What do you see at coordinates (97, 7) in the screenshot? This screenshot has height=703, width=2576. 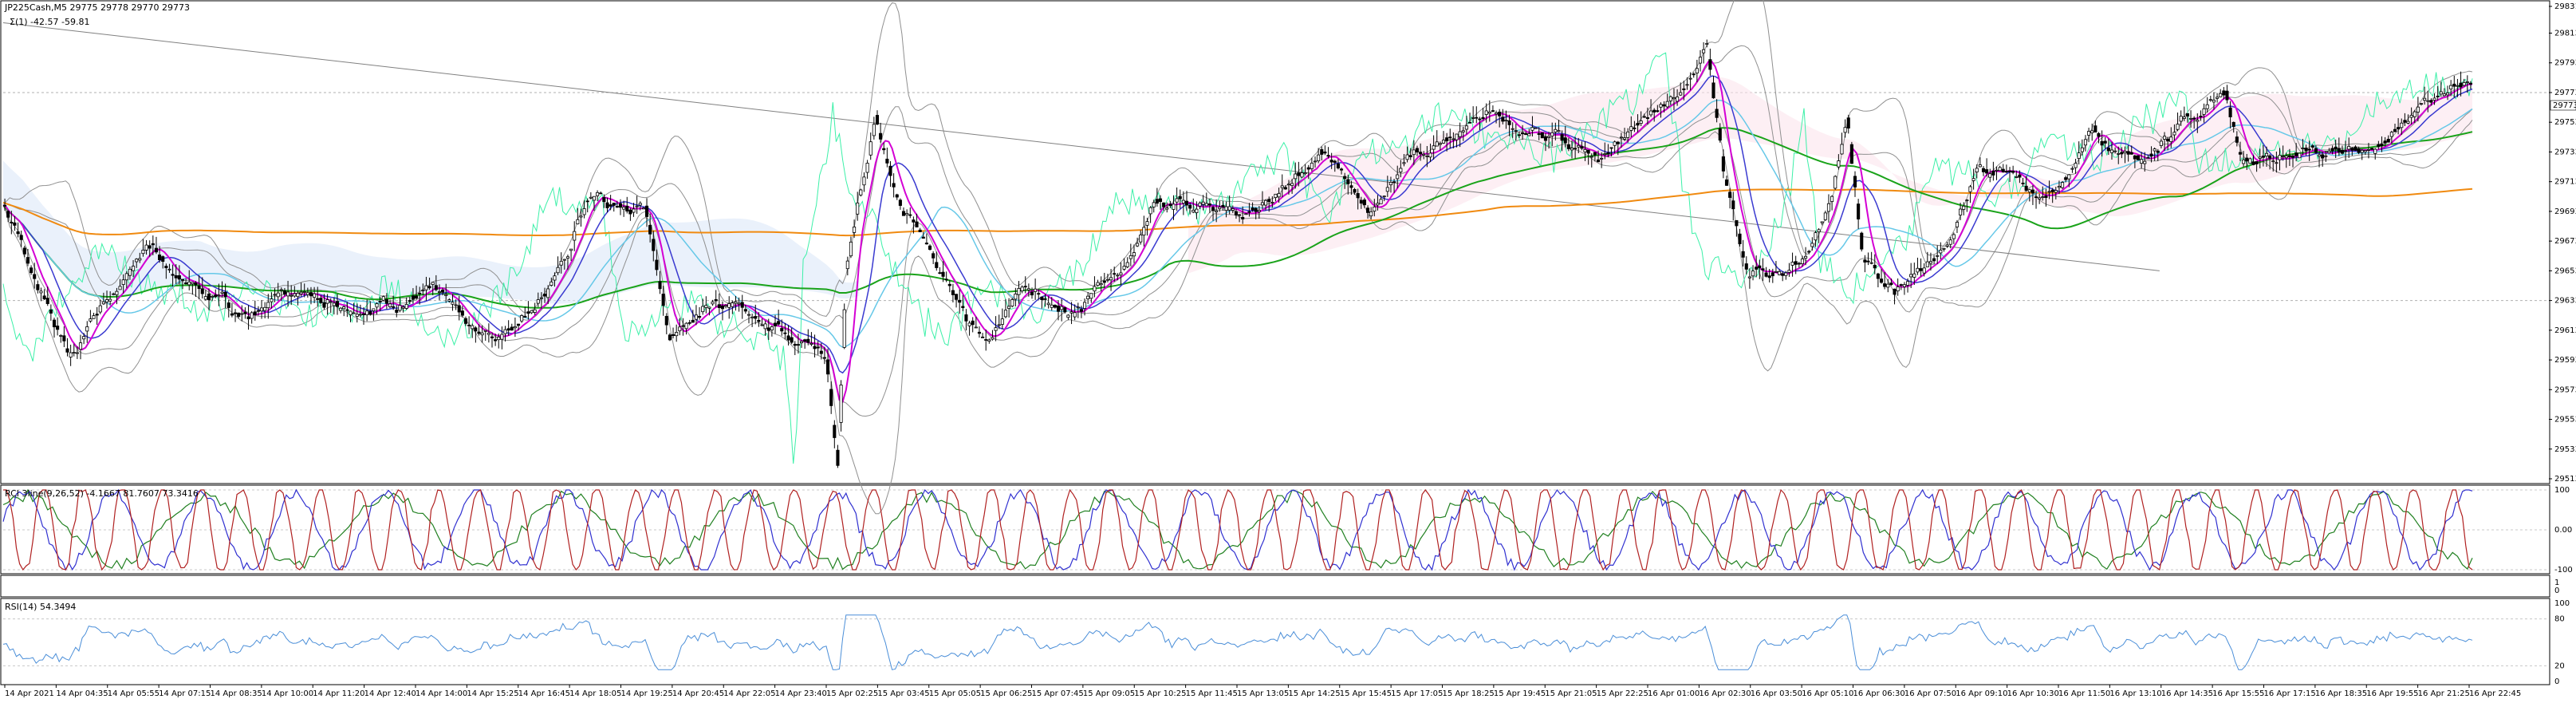 I see `symbol-header: JP225Cash,M5 29775 29778 29770 29773` at bounding box center [97, 7].